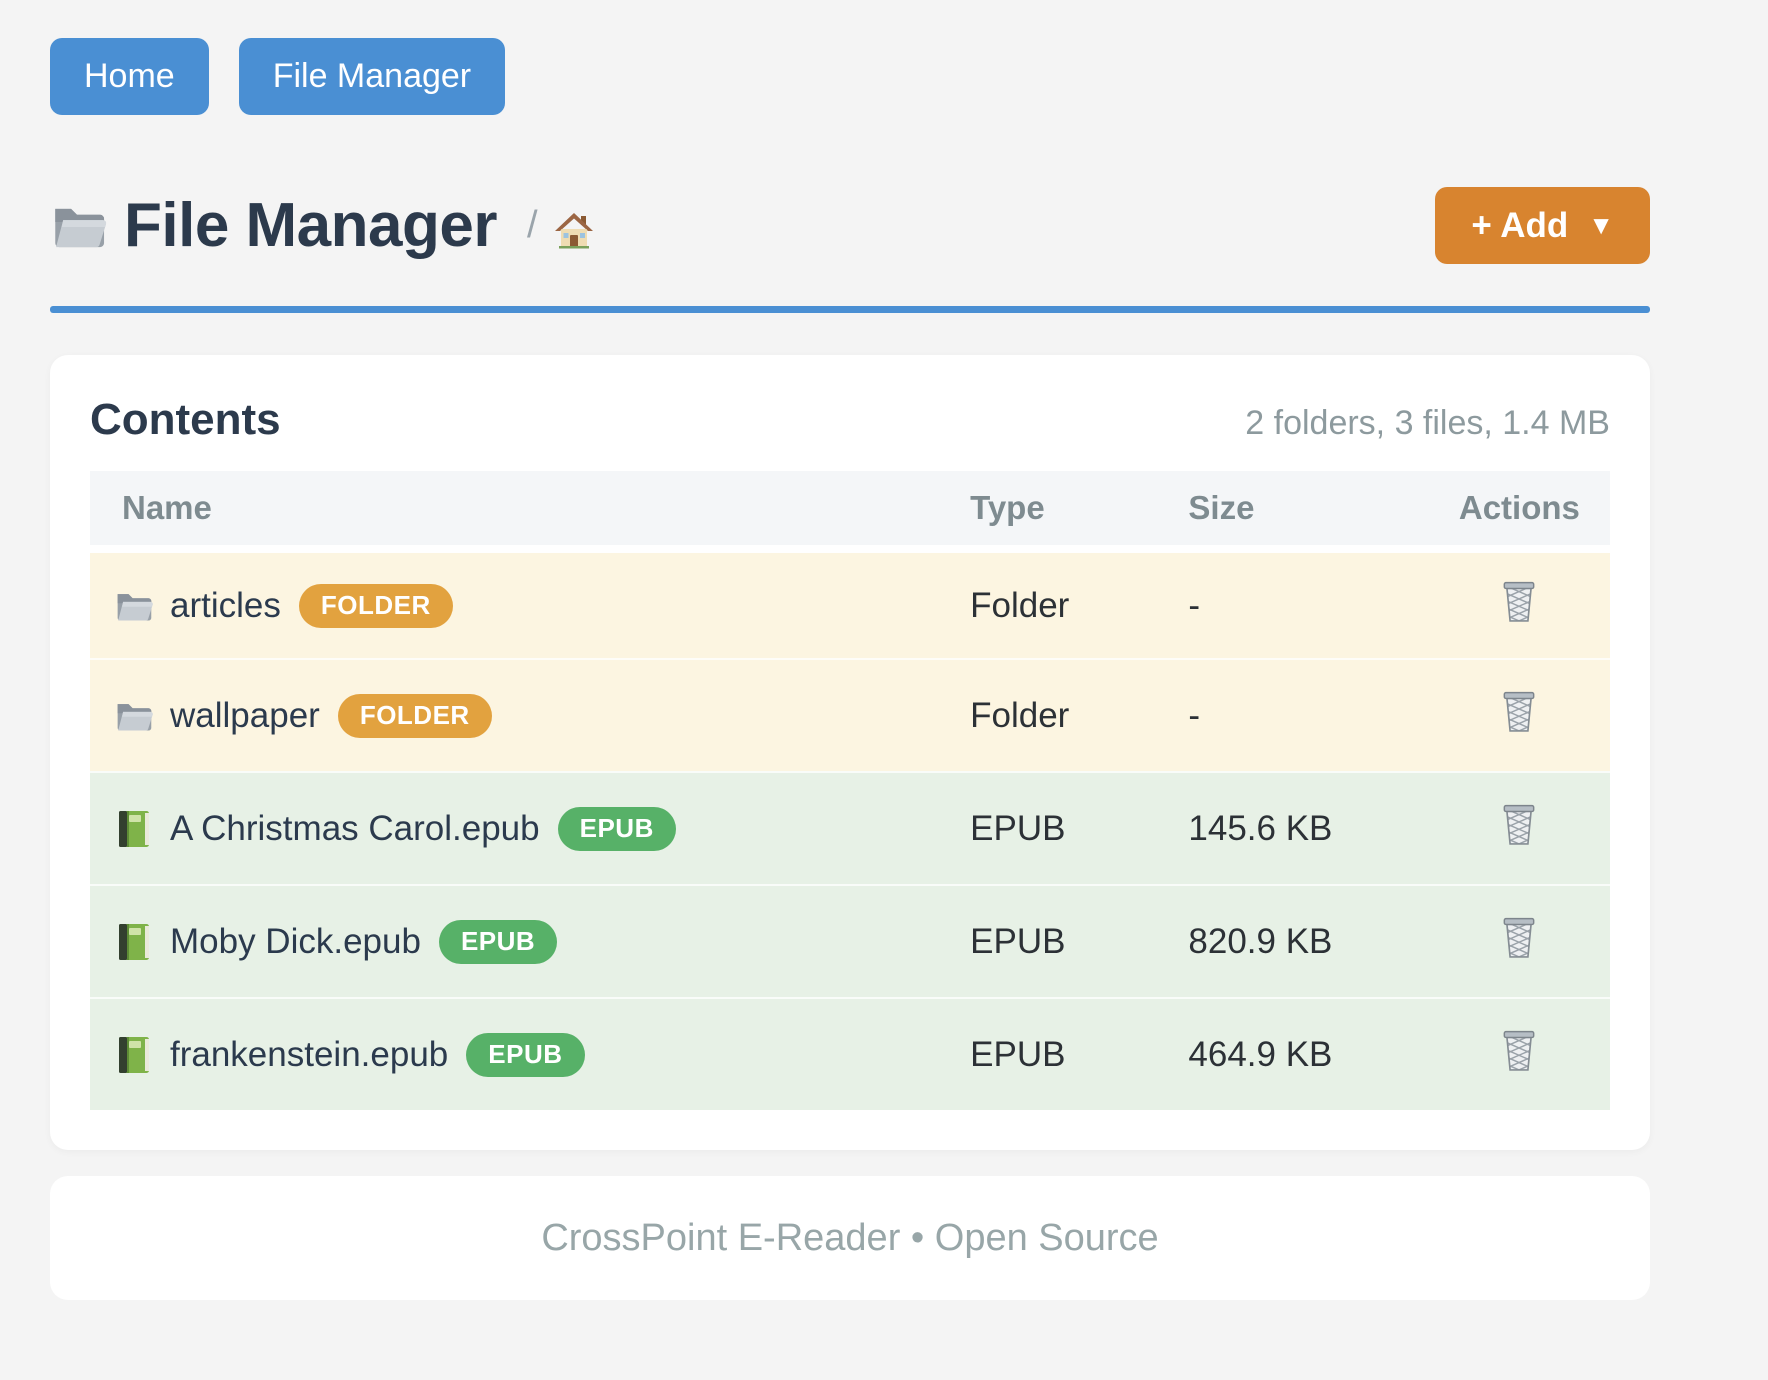 The width and height of the screenshot is (1768, 1380). What do you see at coordinates (850, 420) in the screenshot?
I see `contents-card-header: Contents 2 folders, 3 files, 1.4 MB` at bounding box center [850, 420].